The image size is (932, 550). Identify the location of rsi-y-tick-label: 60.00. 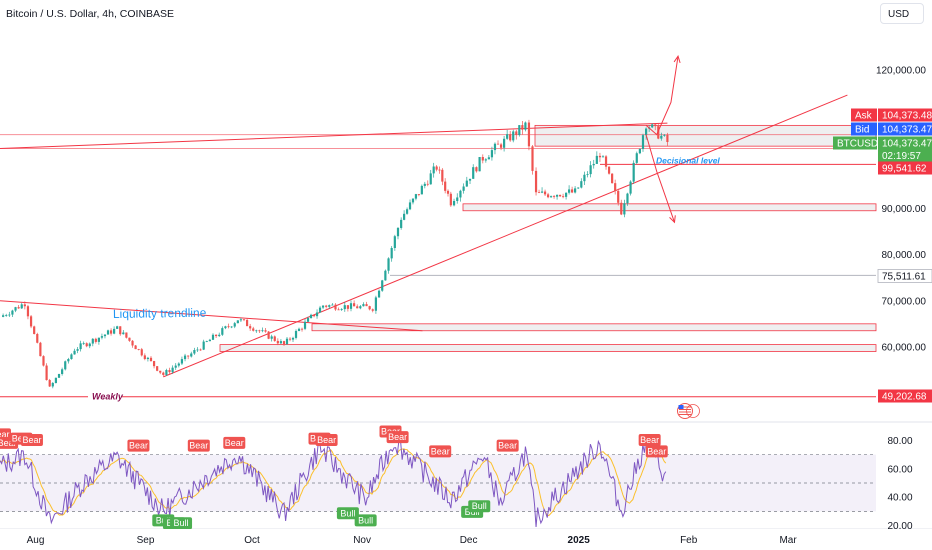
(899, 469).